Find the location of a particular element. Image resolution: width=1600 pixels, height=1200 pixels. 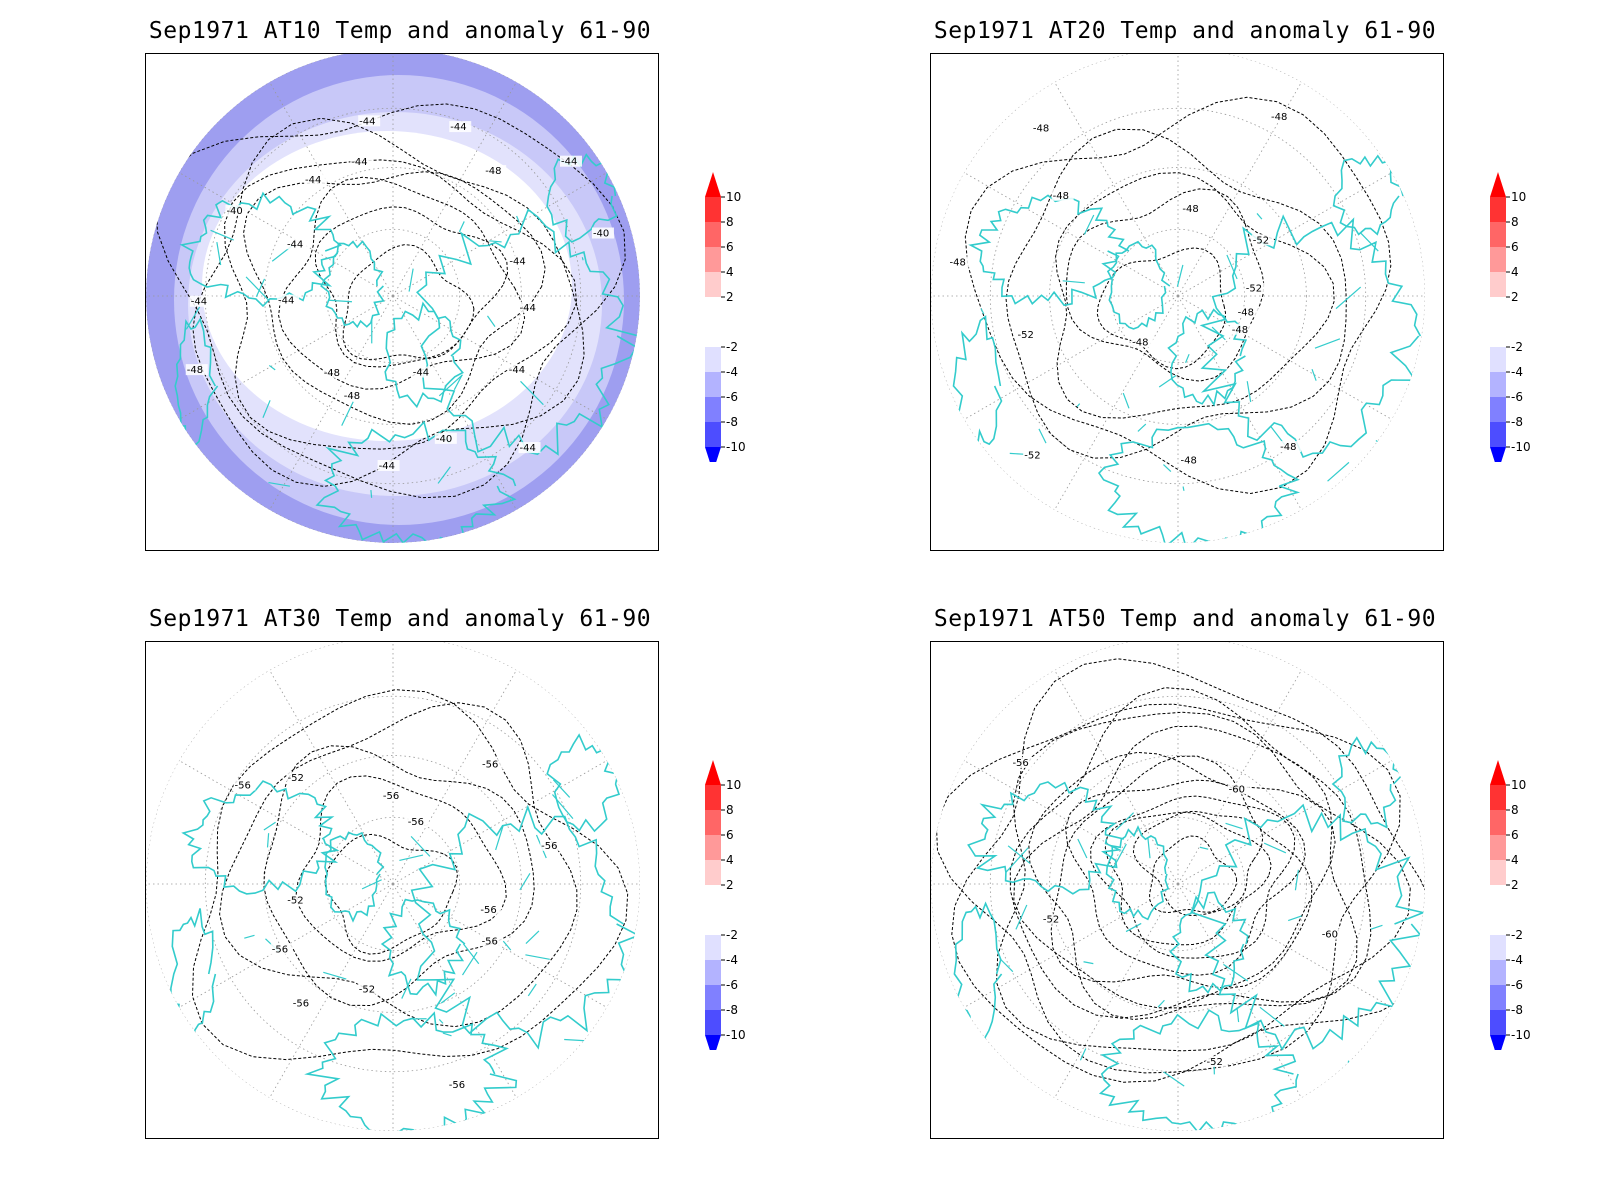

map-frame: -56 -56 -56 -52 -56 -56 -52 -56 -52 -56 -56 -56 -56 is located at coordinates (402, 890).